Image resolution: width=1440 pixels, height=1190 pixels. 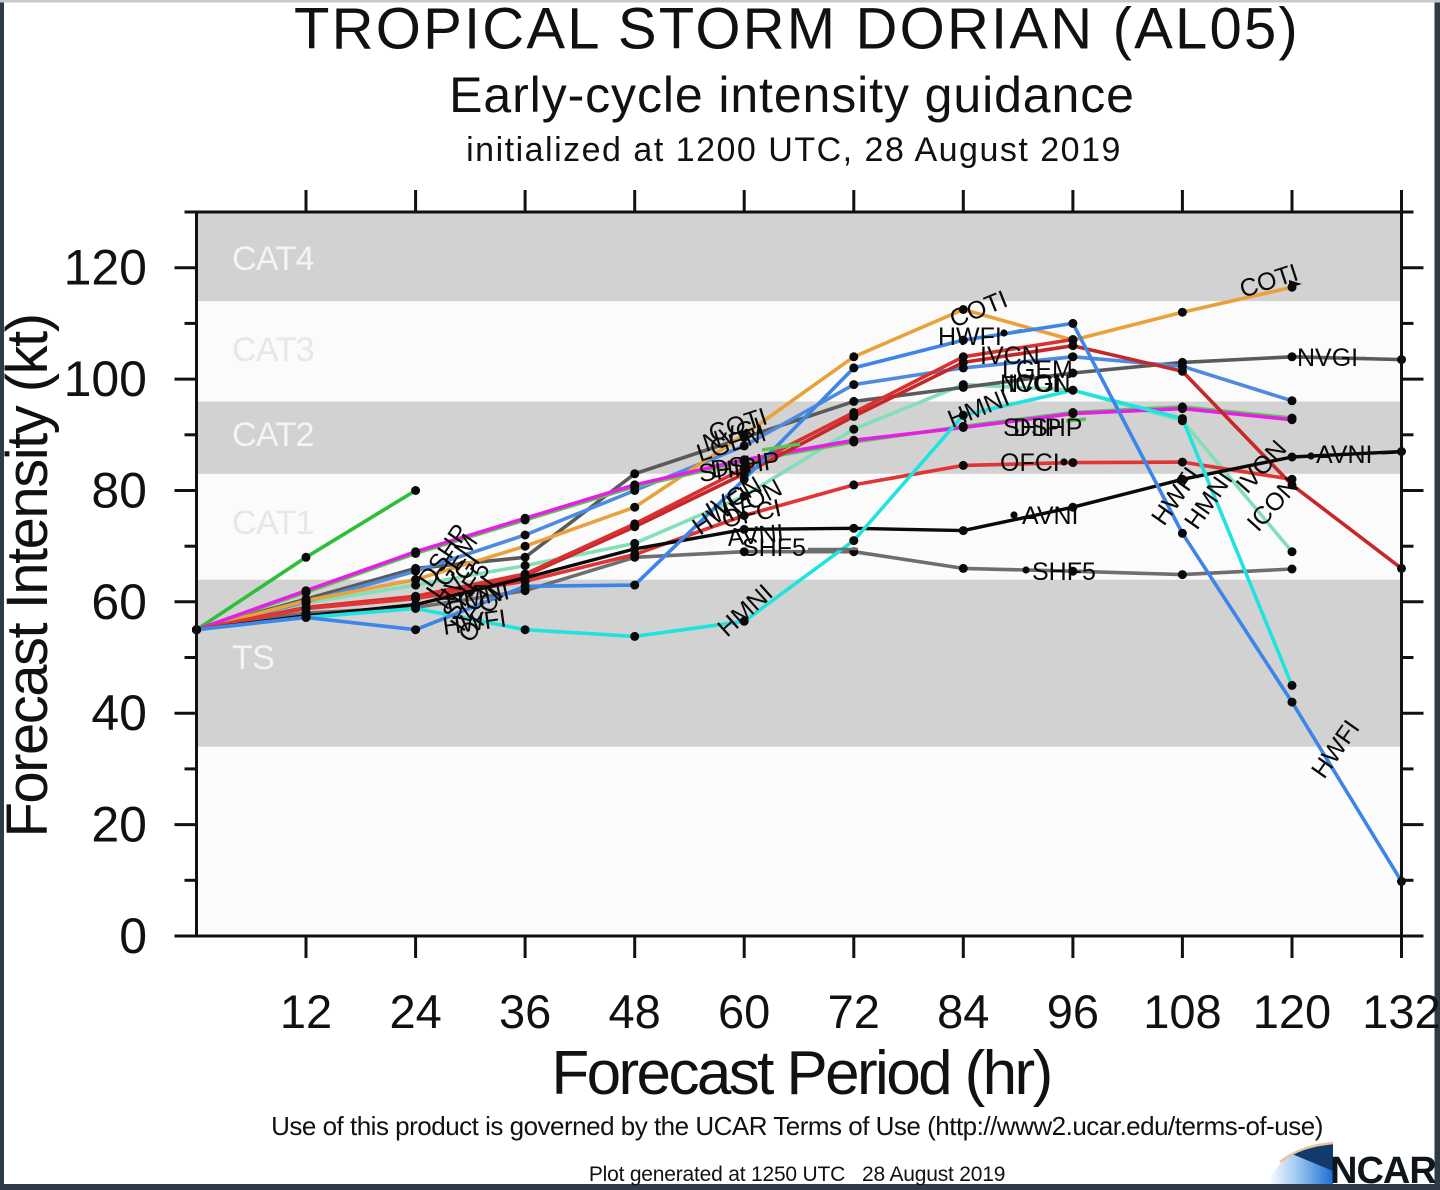 I want to click on svg-text: Forecast Period (hr), so click(x=800, y=1073).